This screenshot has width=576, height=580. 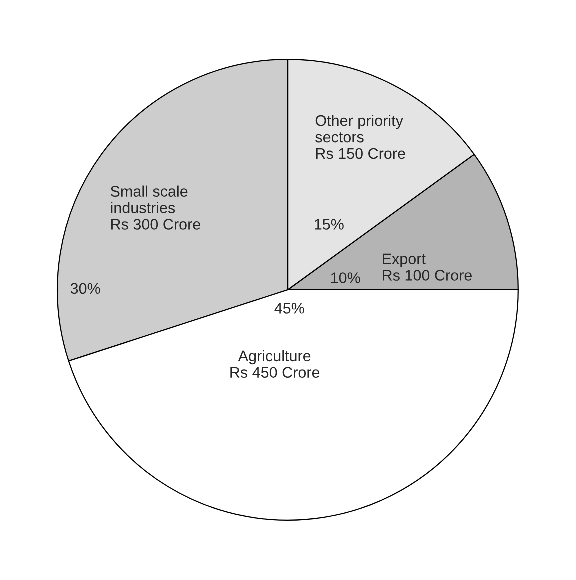 I want to click on data-label: 15%, so click(x=329, y=224).